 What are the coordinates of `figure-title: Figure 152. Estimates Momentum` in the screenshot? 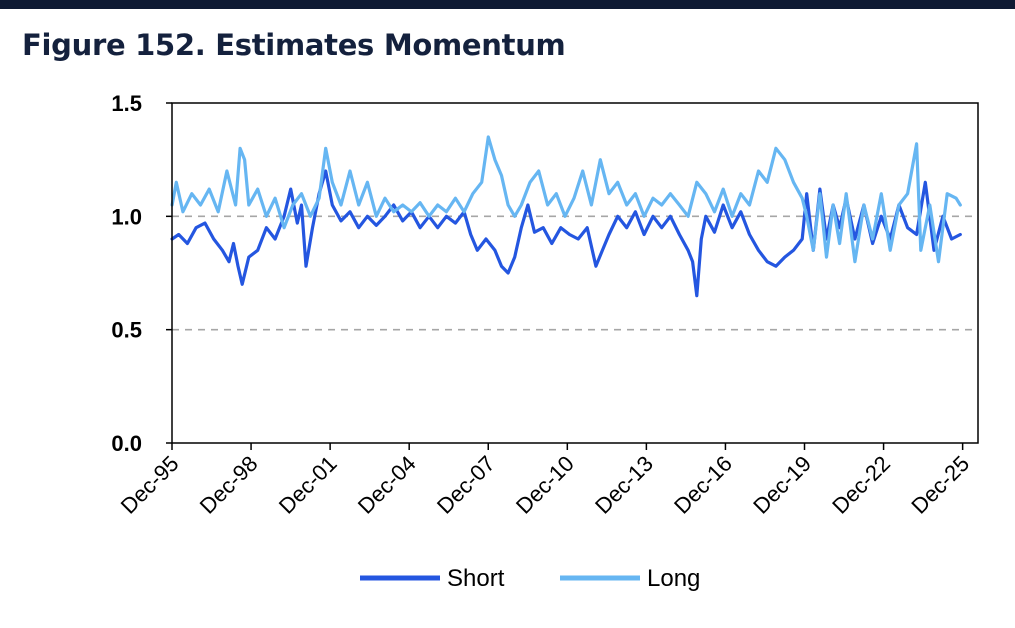 It's located at (294, 45).